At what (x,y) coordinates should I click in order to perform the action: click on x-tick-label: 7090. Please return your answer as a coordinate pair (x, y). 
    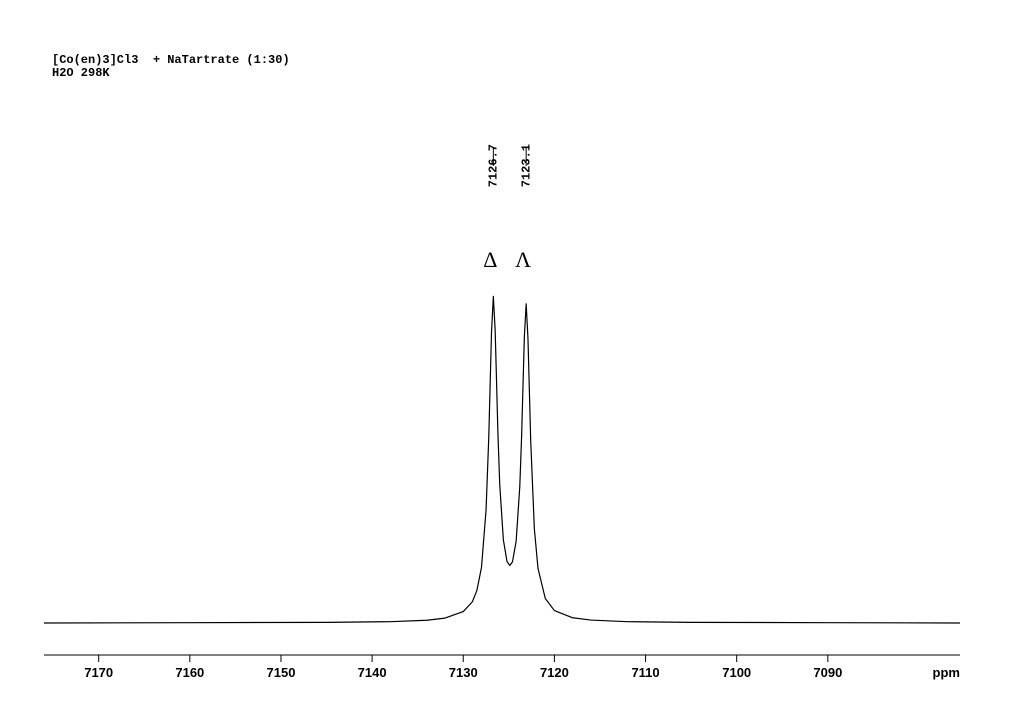
    Looking at the image, I should click on (827, 672).